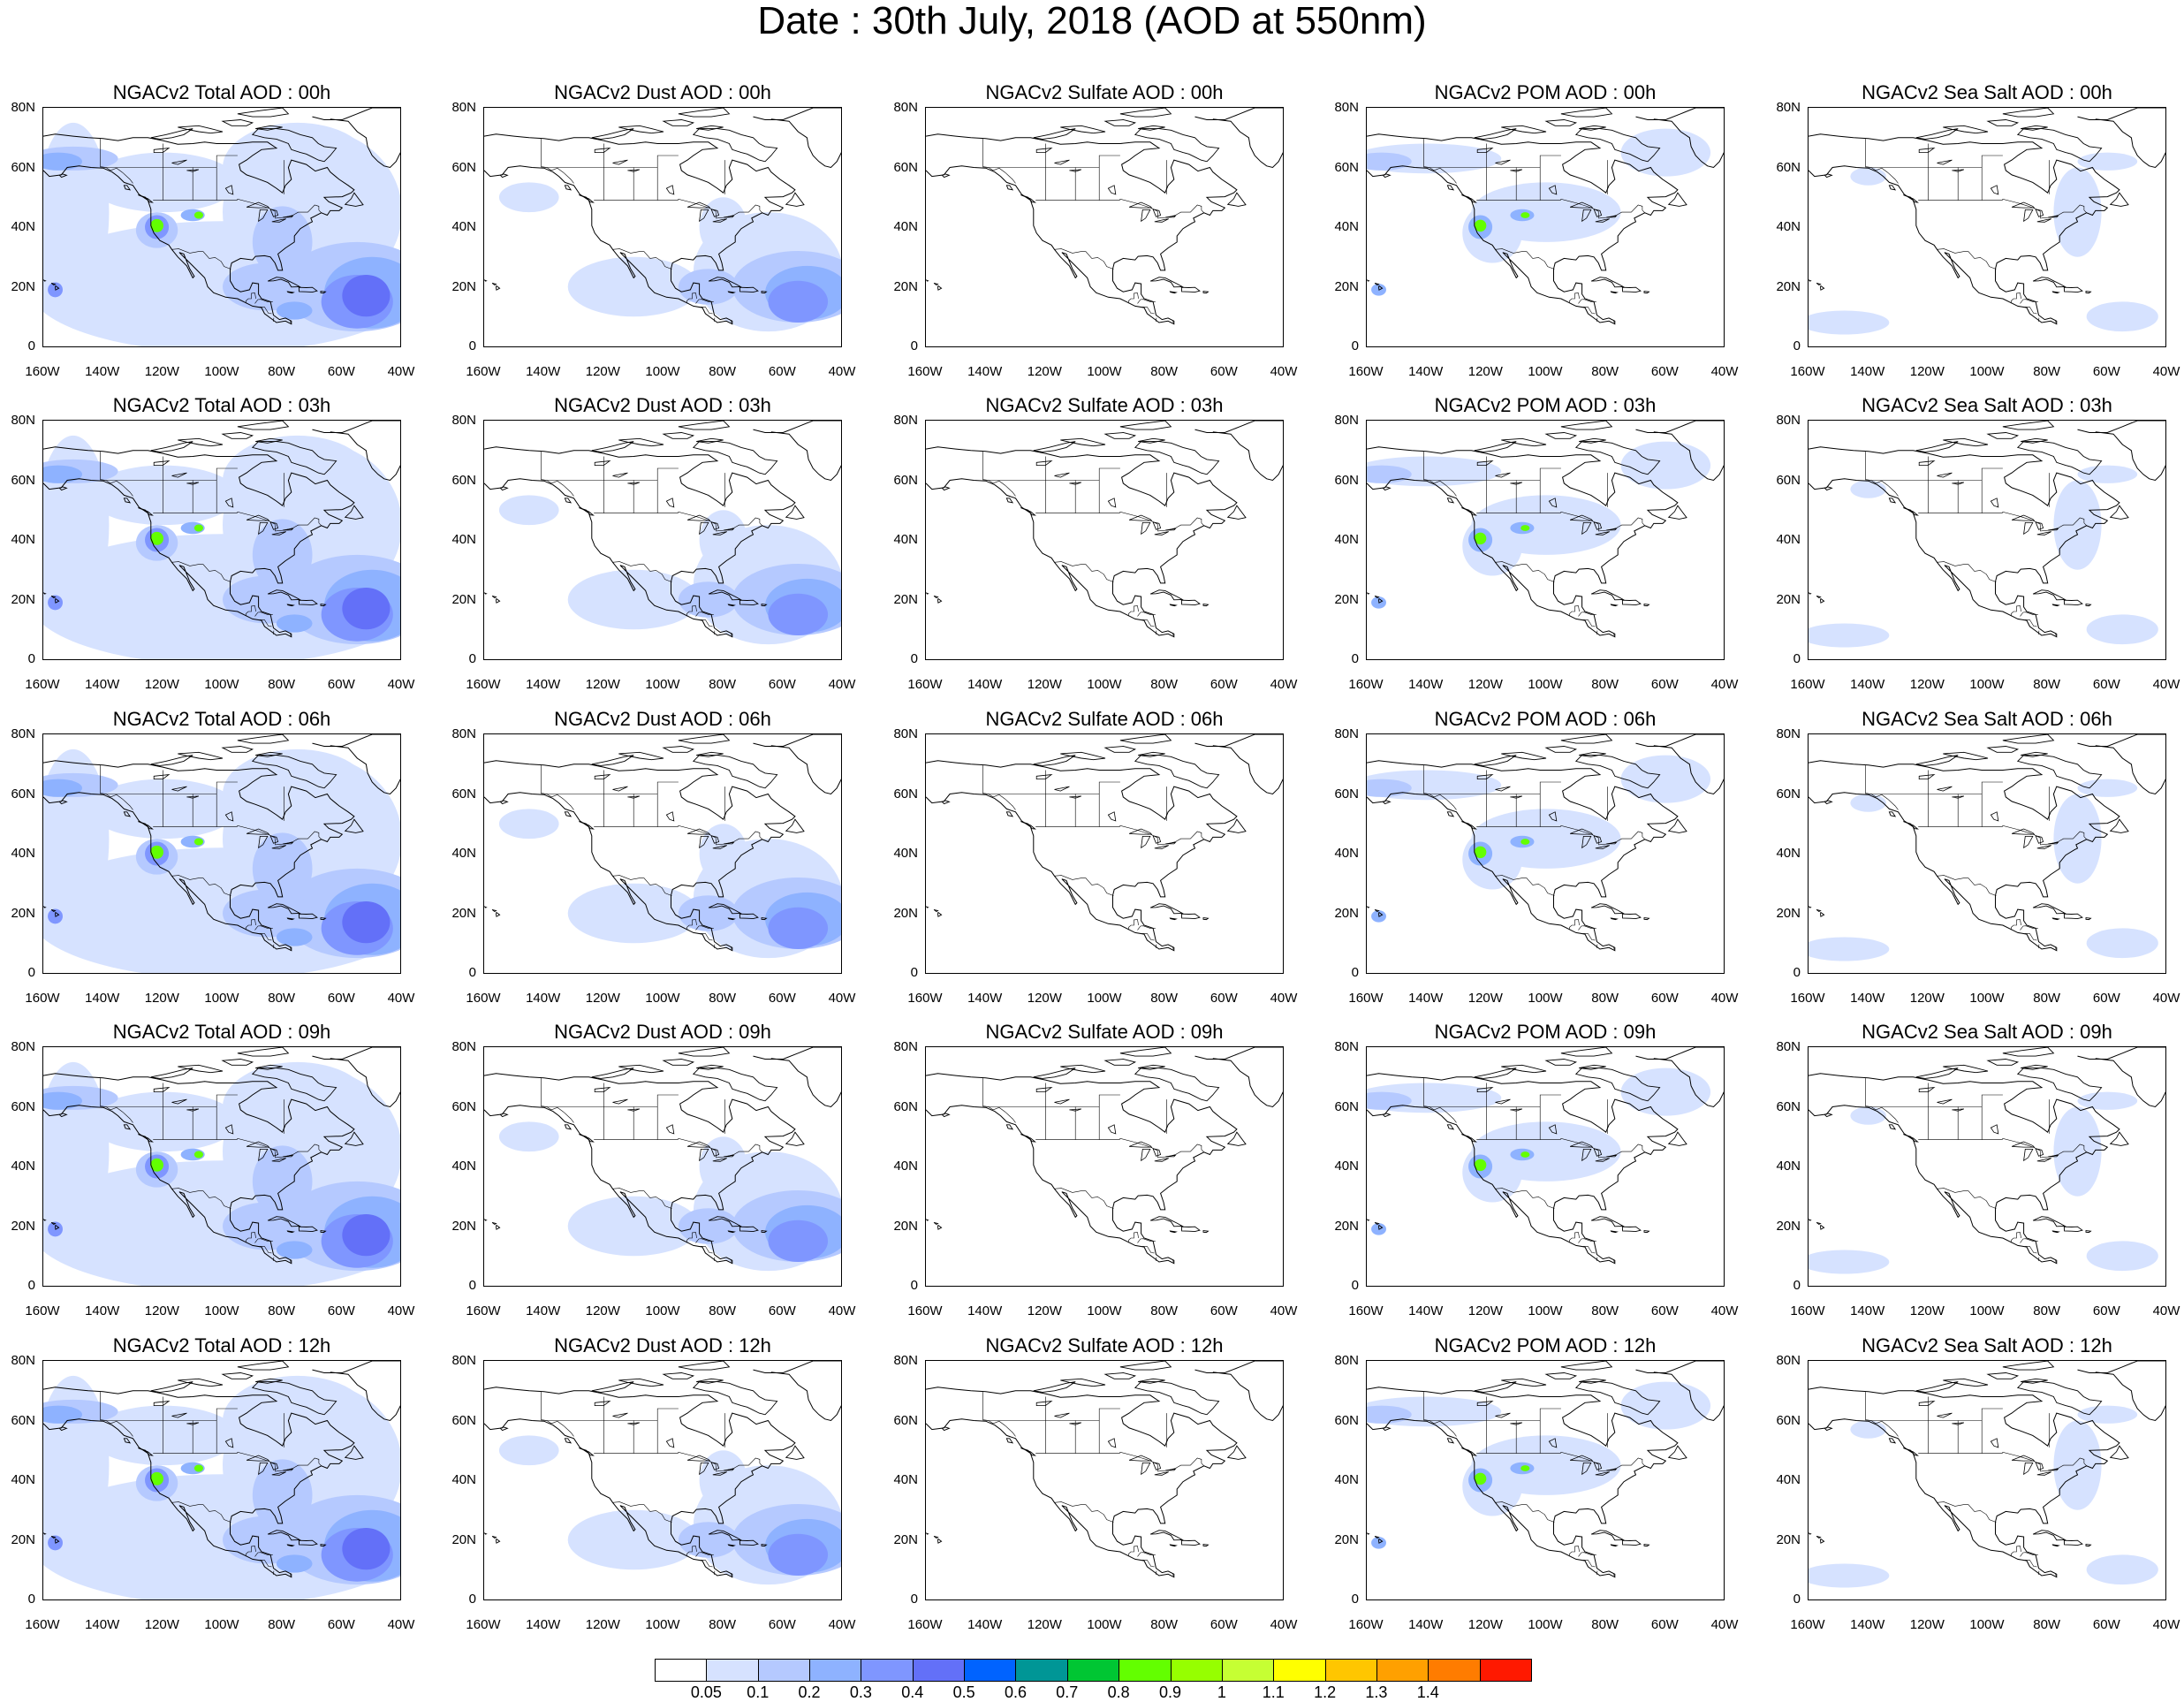 This screenshot has height=1702, width=2184. Describe the element at coordinates (1104, 1624) in the screenshot. I see `longitude-tick-label: 100W` at that location.